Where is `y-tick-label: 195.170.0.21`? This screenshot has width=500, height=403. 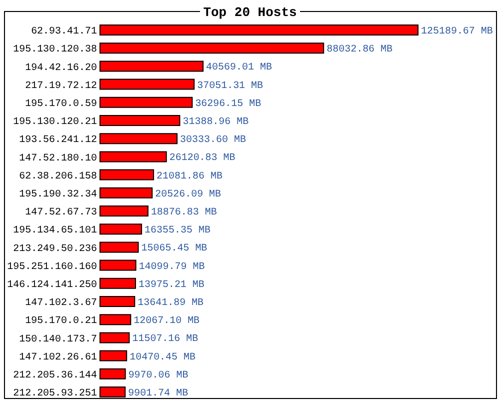 y-tick-label: 195.170.0.21 is located at coordinates (61, 320).